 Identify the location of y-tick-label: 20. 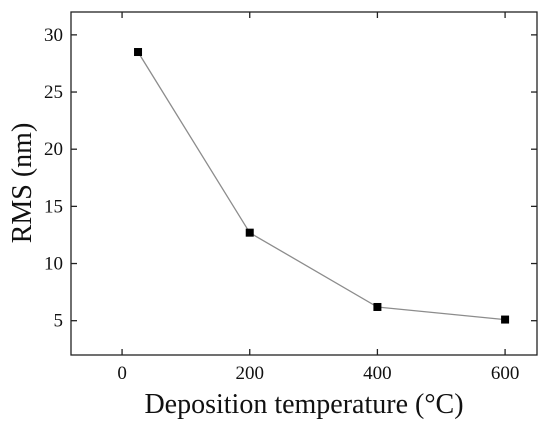
(53, 149).